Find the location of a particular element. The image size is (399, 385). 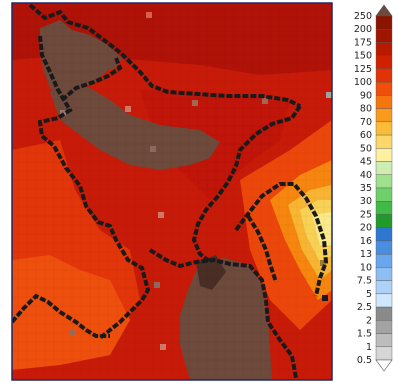

colorbar-tick-label: 80 is located at coordinates (366, 109).